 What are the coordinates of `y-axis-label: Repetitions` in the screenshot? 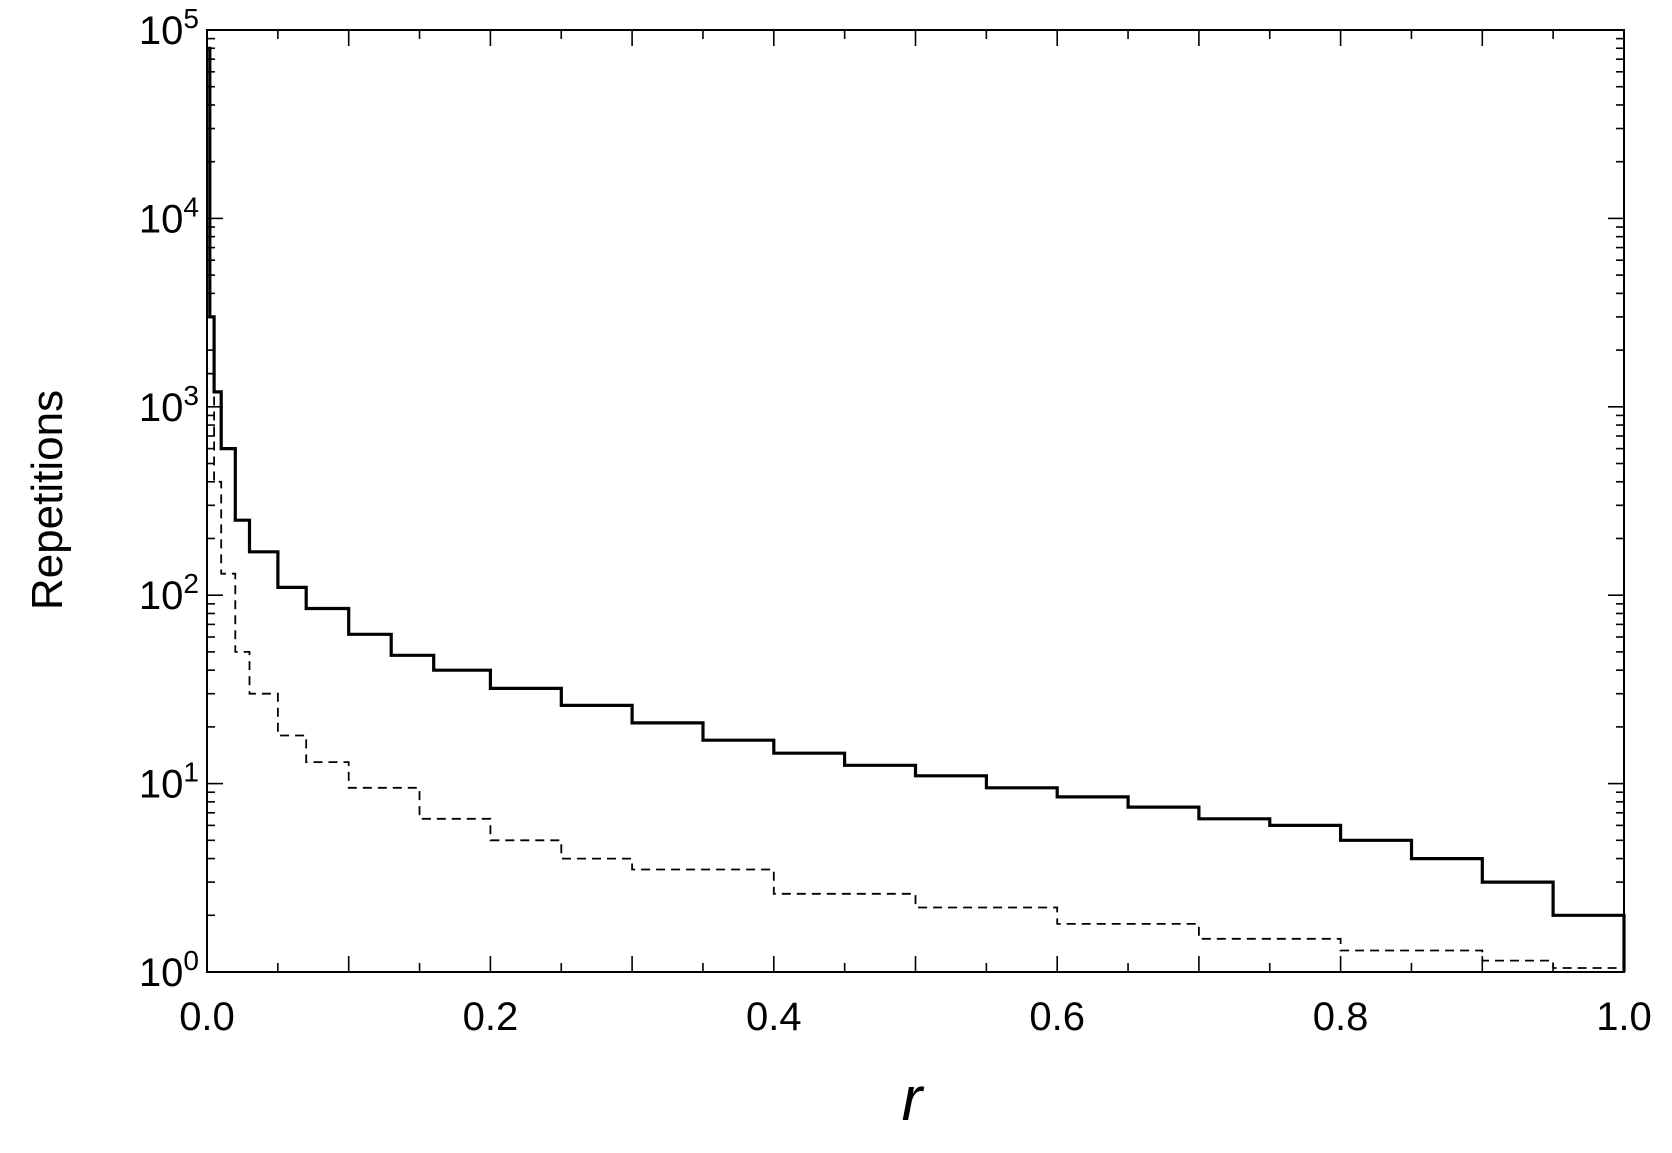 It's located at (47, 500).